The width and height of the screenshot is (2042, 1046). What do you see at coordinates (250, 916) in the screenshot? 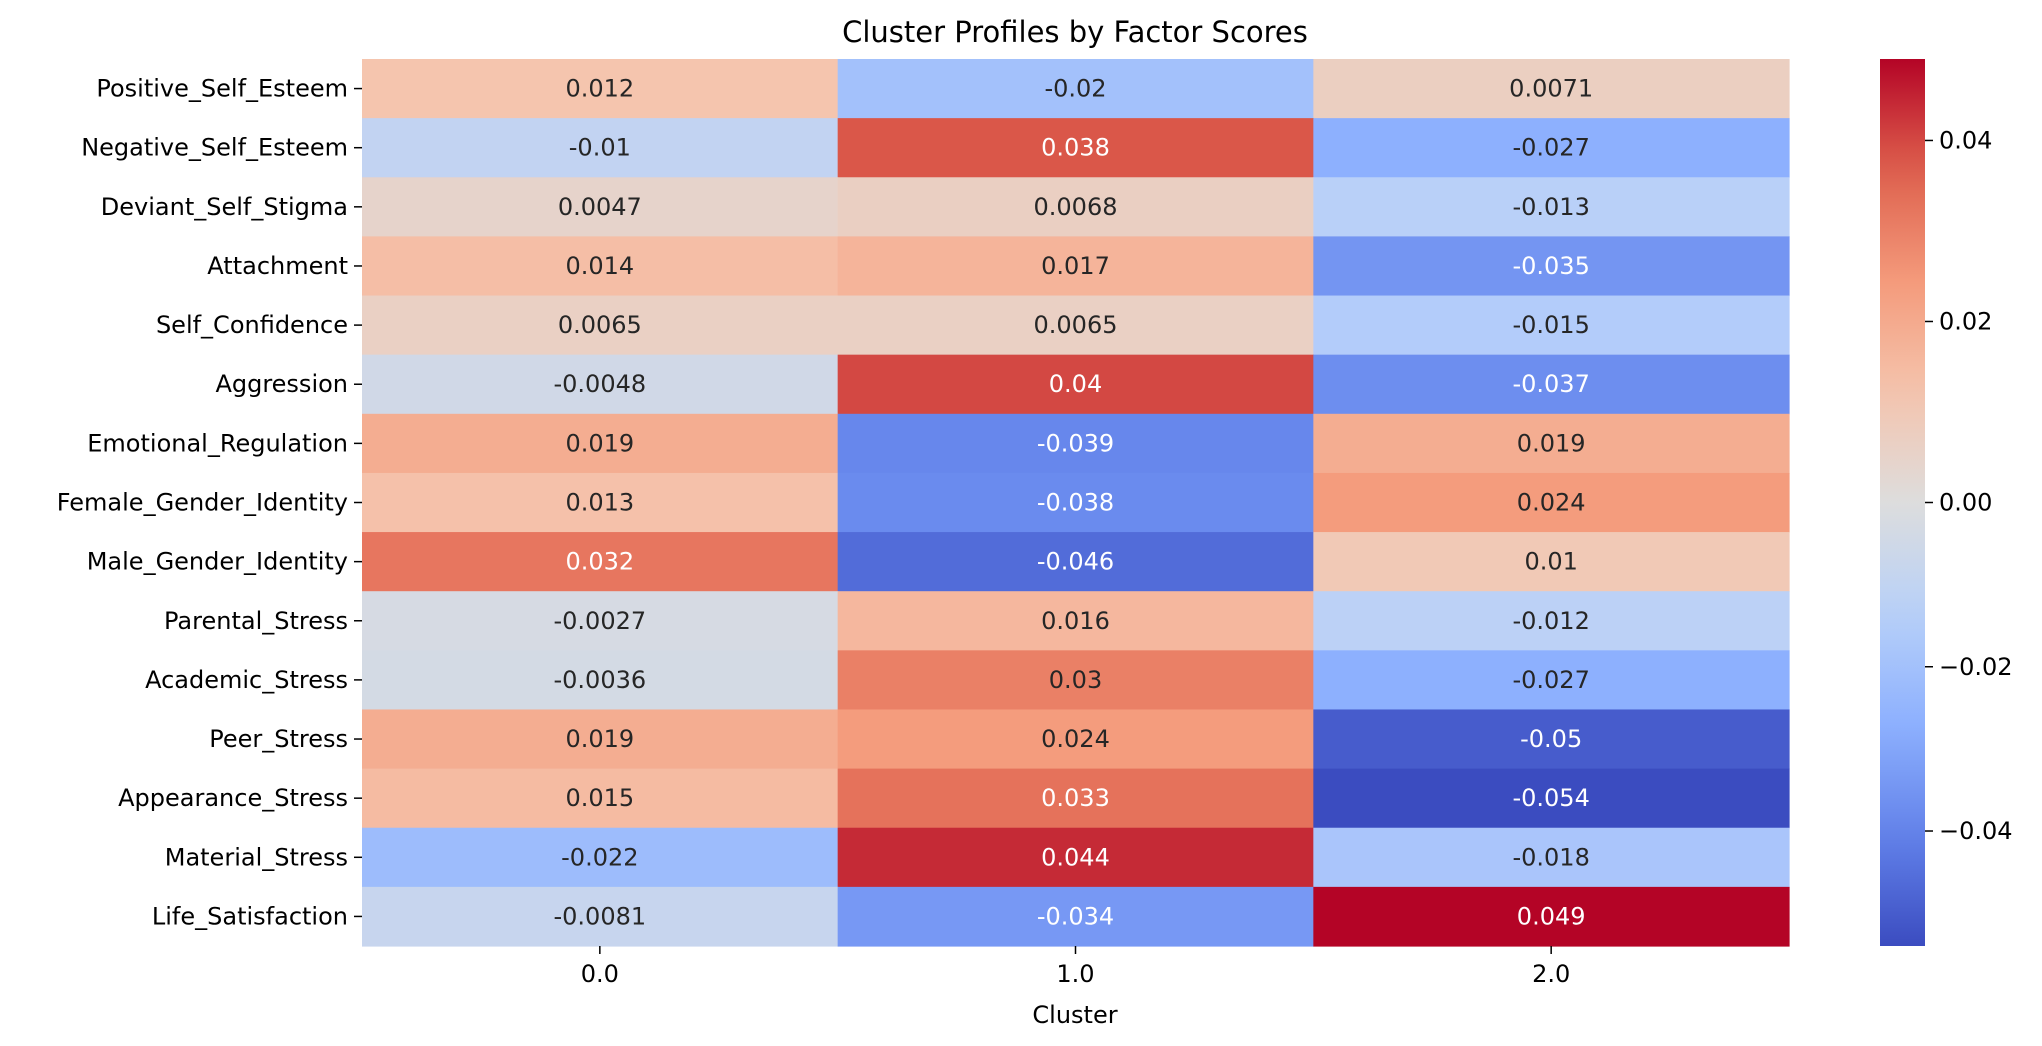
I see `row-label: Life_Satisfaction` at bounding box center [250, 916].